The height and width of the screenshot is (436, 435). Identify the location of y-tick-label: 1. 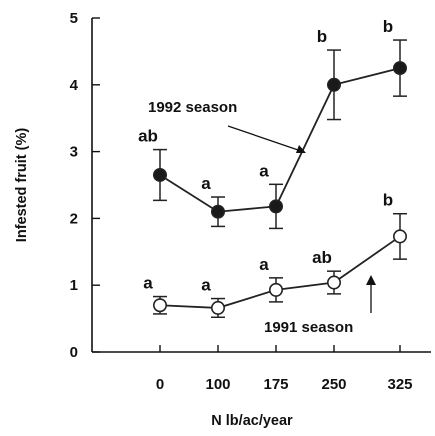
(74, 285).